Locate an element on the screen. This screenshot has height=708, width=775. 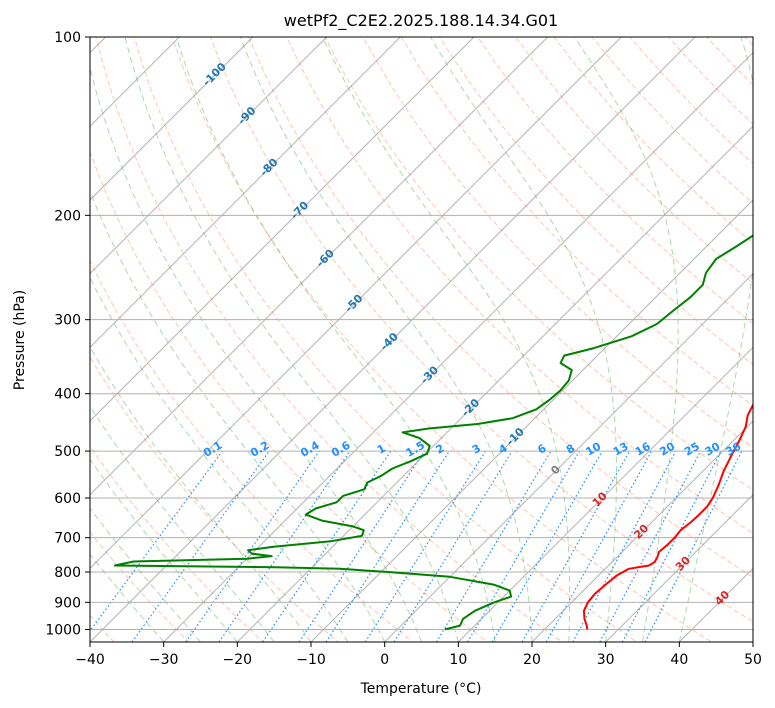
isotherm-label: 20 is located at coordinates (641, 531).